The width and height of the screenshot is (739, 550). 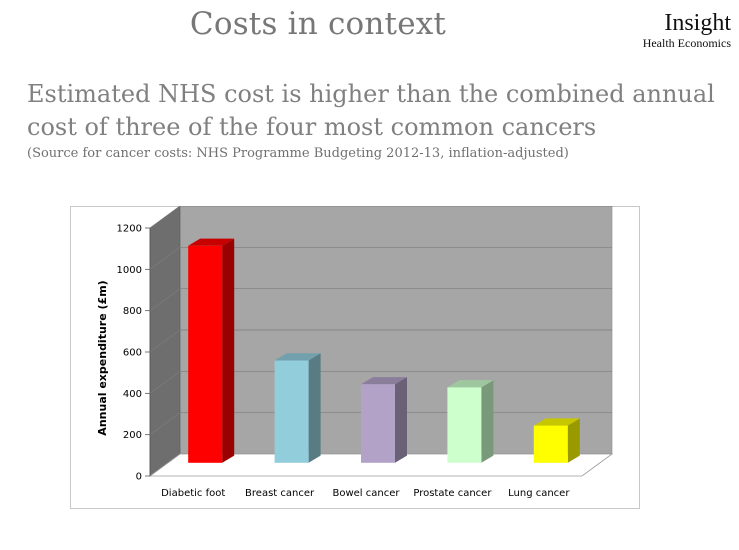 What do you see at coordinates (132, 311) in the screenshot?
I see `y-tick-label: 800` at bounding box center [132, 311].